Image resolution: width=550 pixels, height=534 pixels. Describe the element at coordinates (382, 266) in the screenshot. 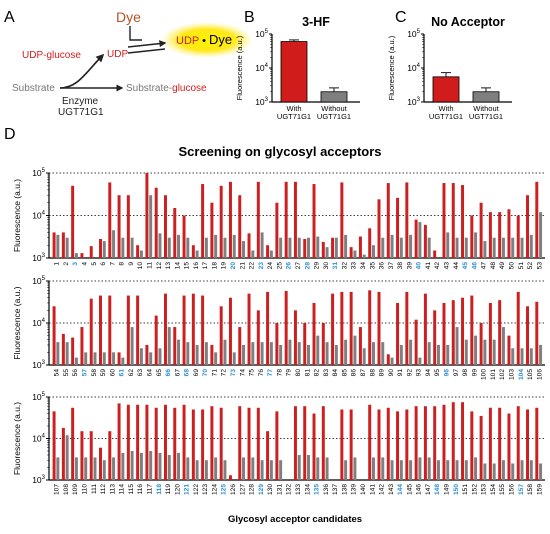

I see `screening-x-label-36: 36` at that location.